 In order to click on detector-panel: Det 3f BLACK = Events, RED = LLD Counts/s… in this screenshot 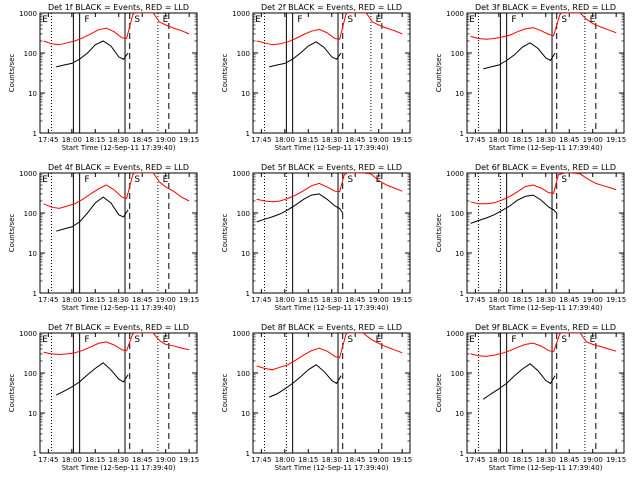, I will do `click(530, 77)`.